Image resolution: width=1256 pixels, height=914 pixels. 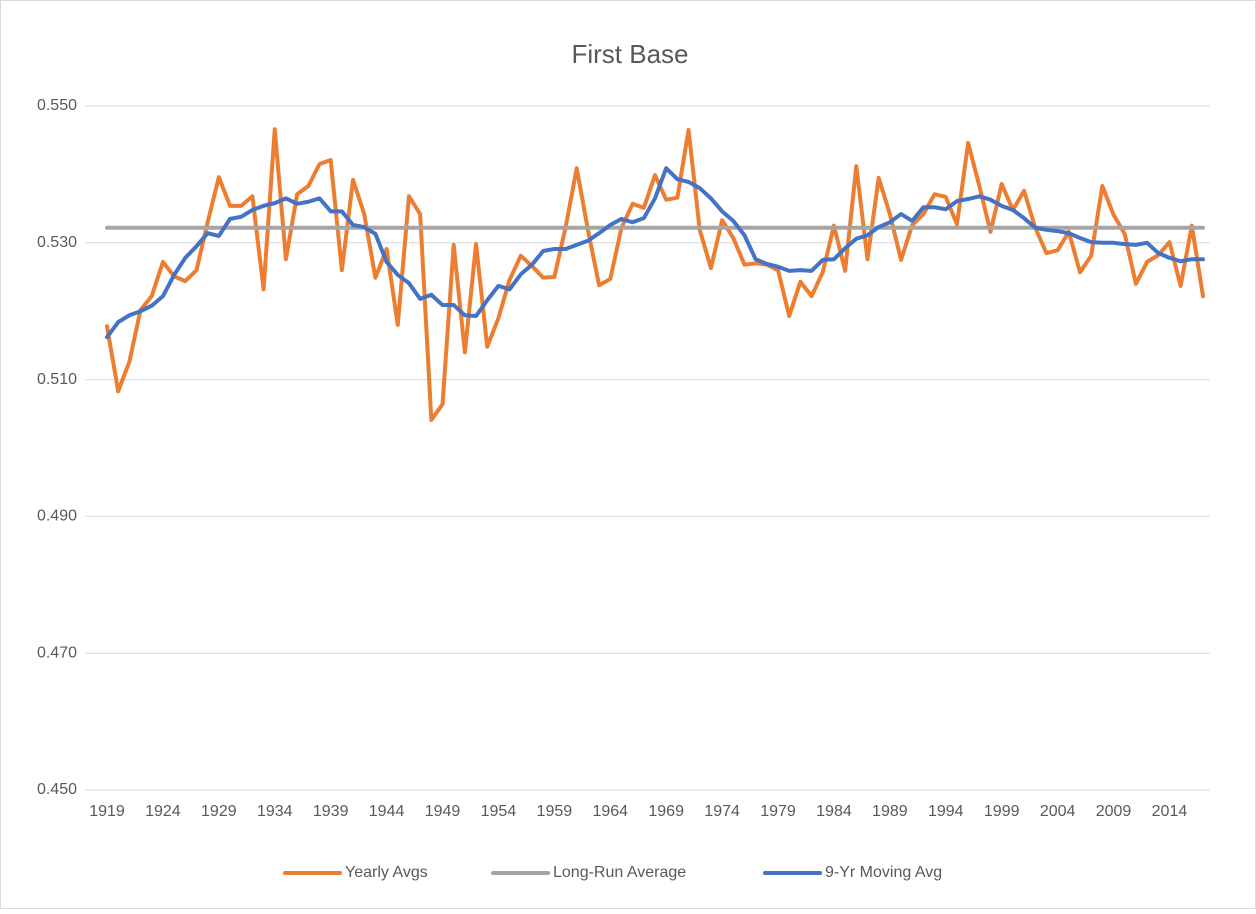 I want to click on x-tick-label: 1989, so click(x=890, y=811).